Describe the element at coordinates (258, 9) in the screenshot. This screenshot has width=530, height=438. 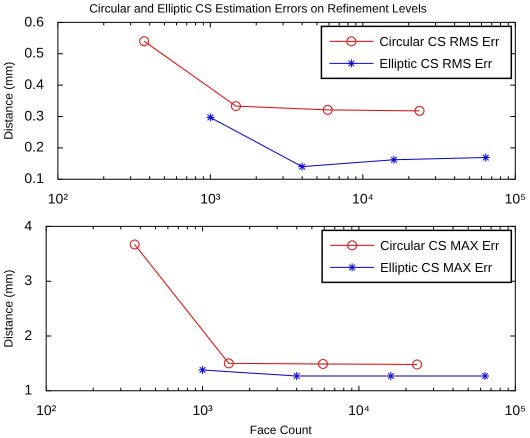
I see `chart-title: Circular and Elliptic CS Estimation Errors on Refinement Levels` at that location.